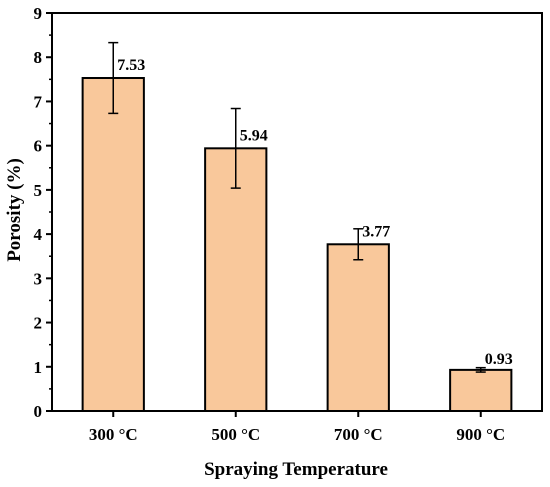  Describe the element at coordinates (235, 434) in the screenshot. I see `x-tick-label-1: 500 °C` at that location.